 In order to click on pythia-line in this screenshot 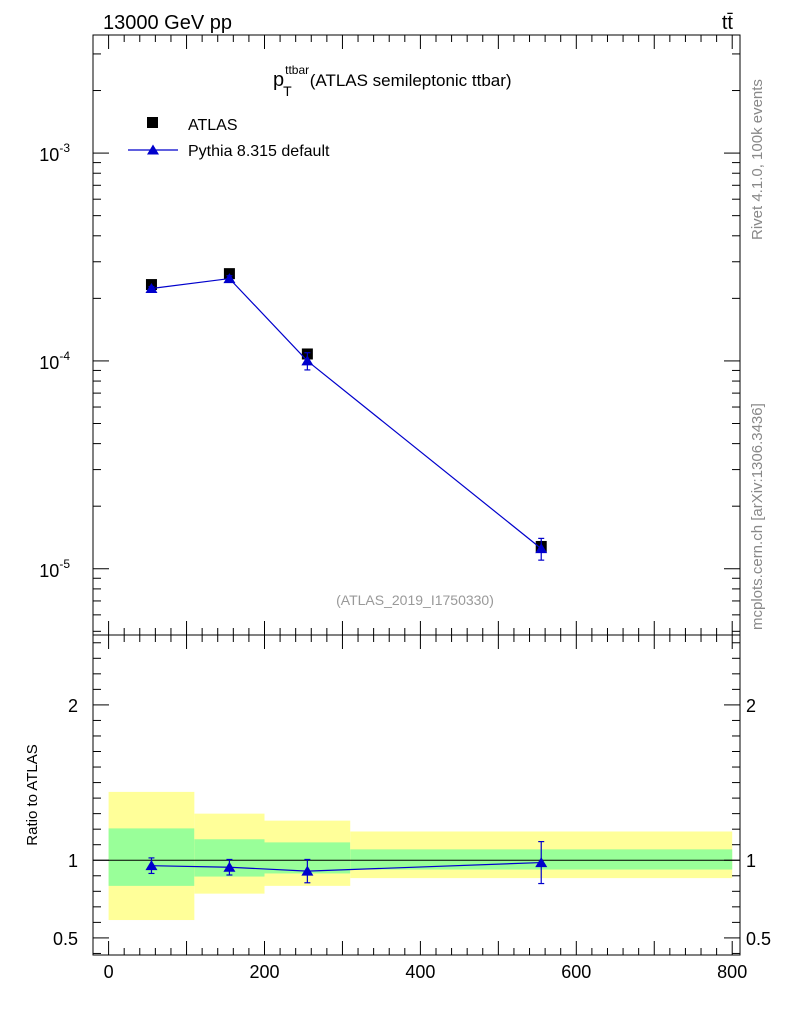, I will do `click(346, 413)`.